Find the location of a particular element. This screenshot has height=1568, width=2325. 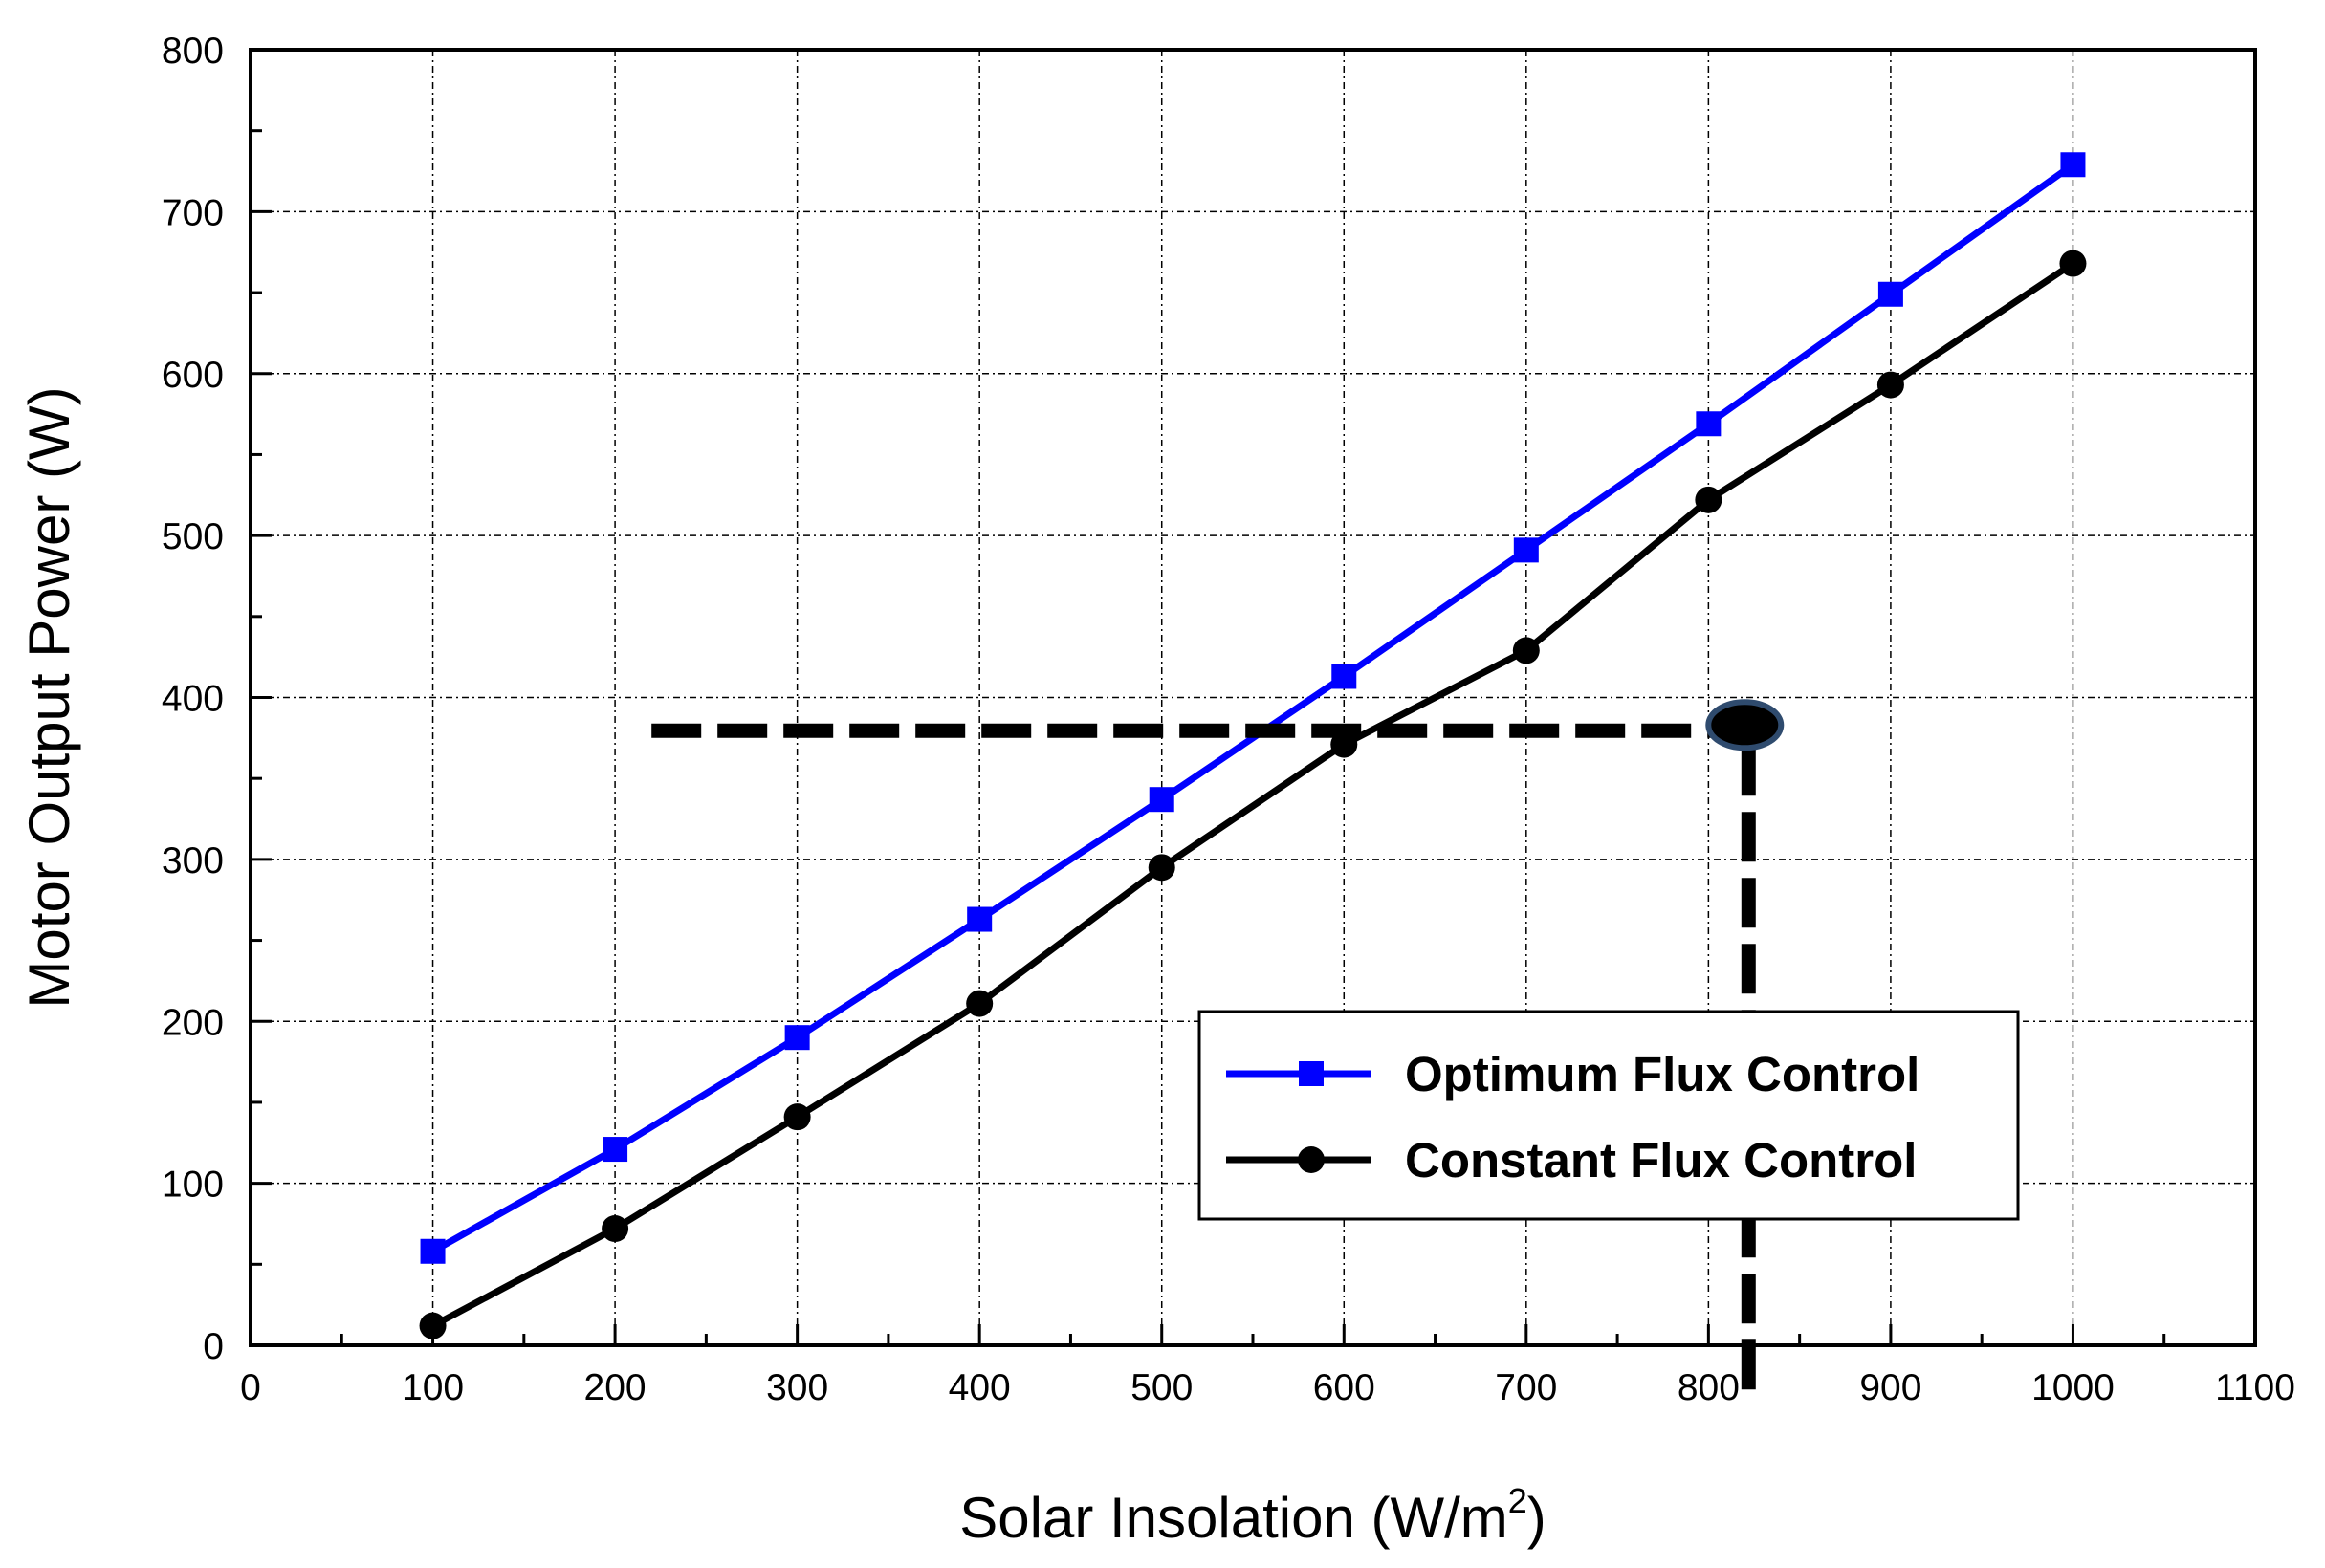

x-tick-label: 800 is located at coordinates (1709, 1387).